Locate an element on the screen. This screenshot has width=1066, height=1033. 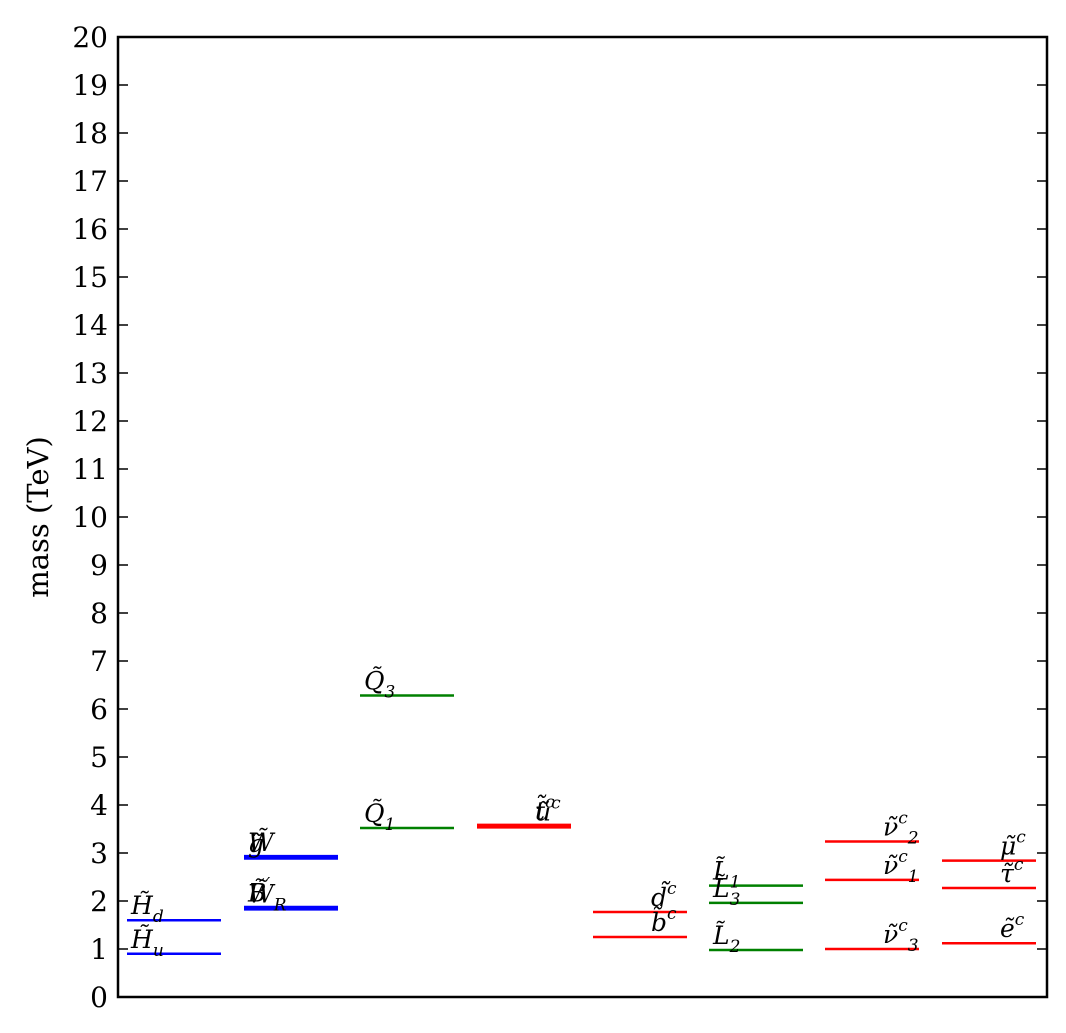
y-tick-label: 19 is located at coordinates (90, 85).